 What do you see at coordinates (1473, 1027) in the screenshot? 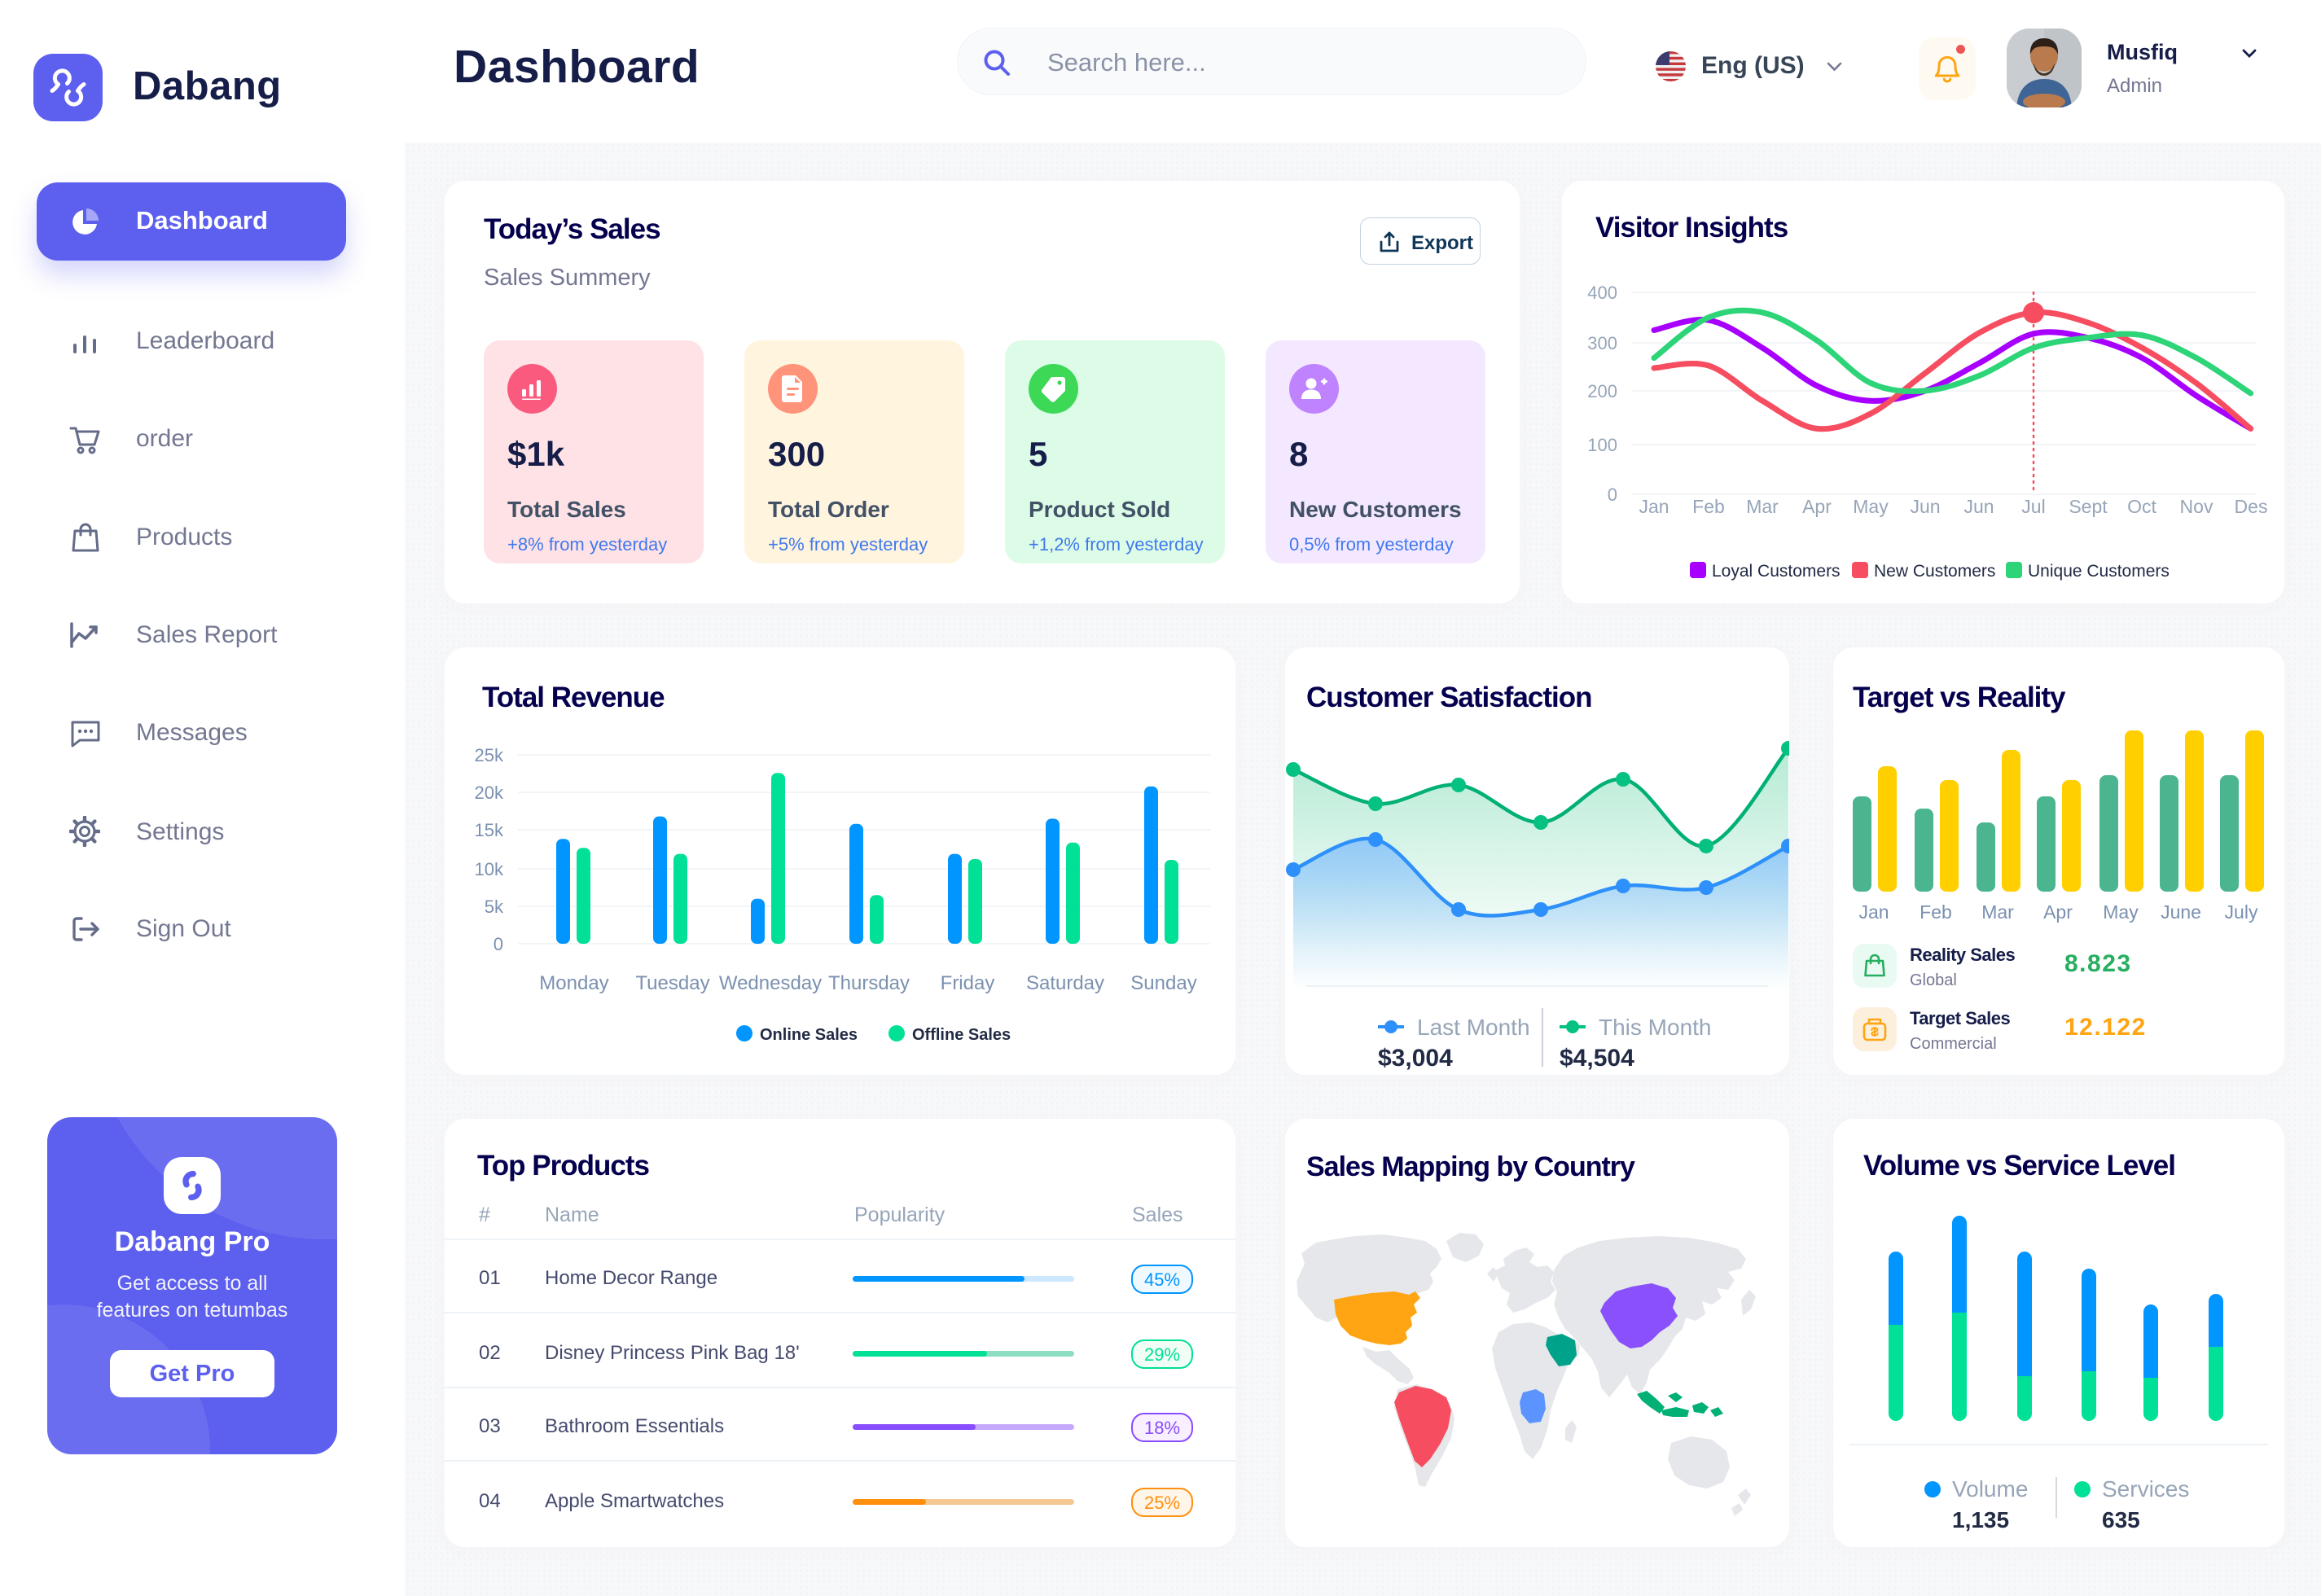
I see `svg-text: Last Month` at bounding box center [1473, 1027].